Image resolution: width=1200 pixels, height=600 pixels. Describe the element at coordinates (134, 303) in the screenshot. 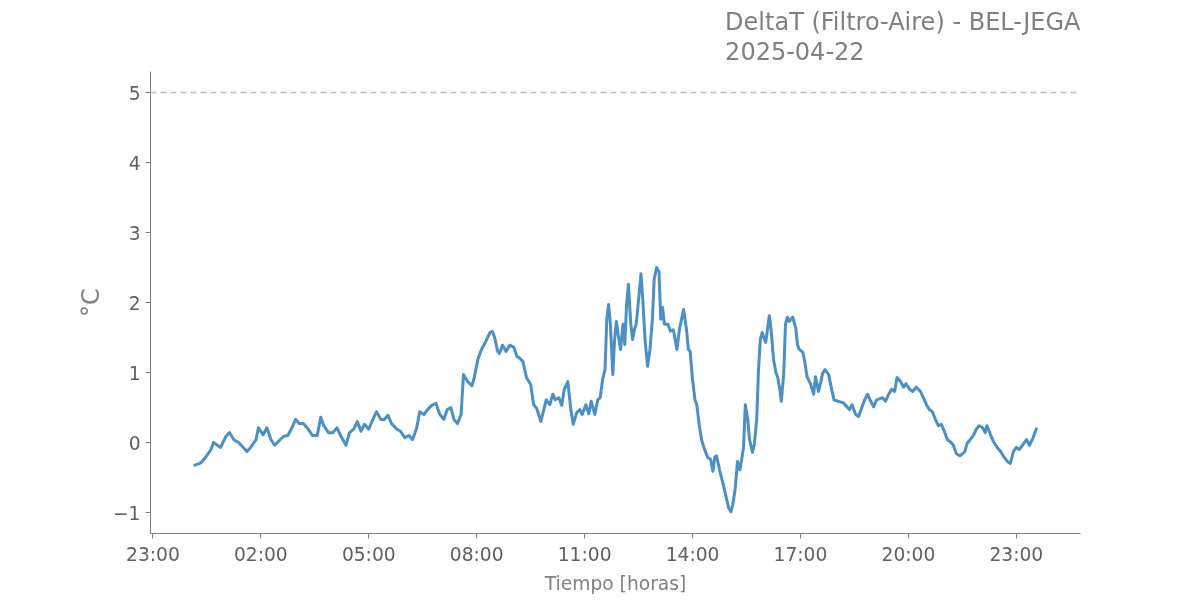

I see `y-tick-label: 2` at that location.